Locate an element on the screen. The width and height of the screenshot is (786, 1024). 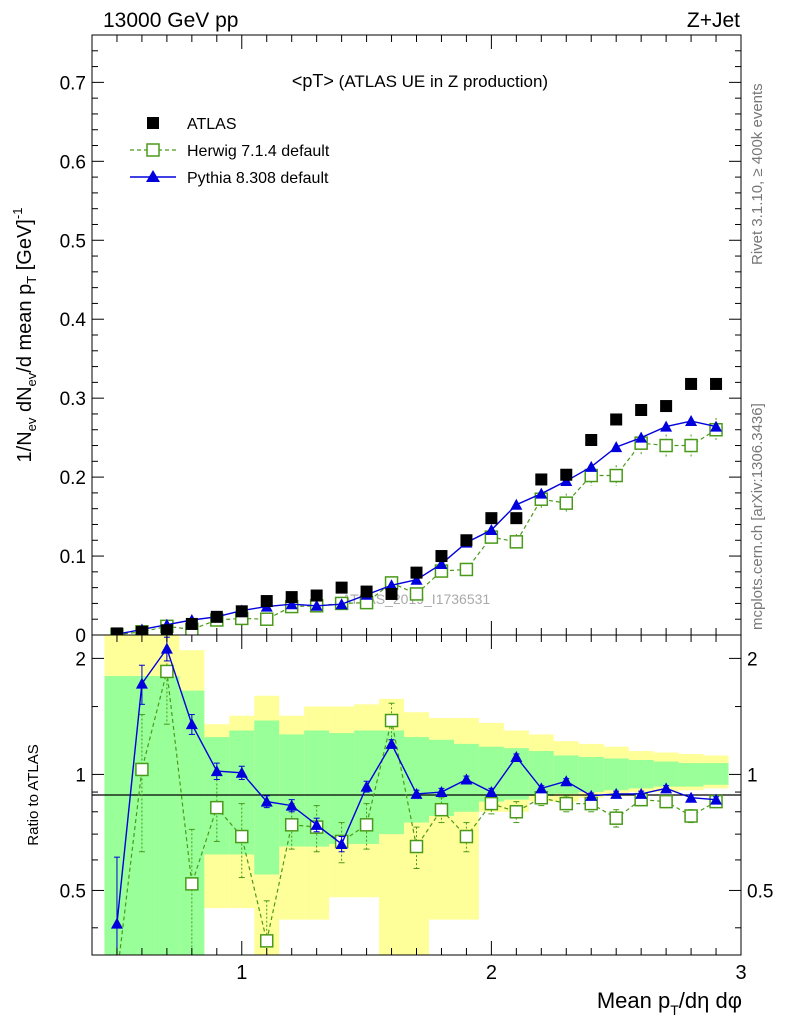
legend-pythia-label: Pythia 8.308 default is located at coordinates (258, 178).